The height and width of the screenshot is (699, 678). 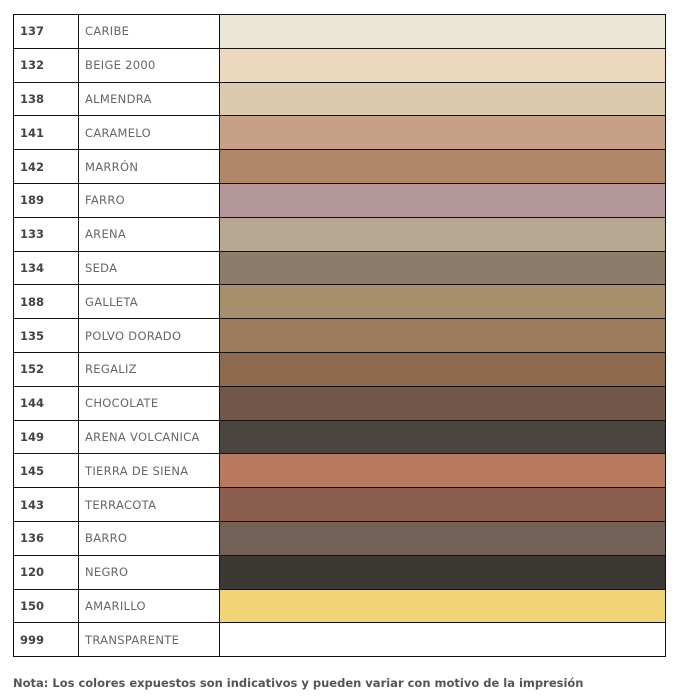 I want to click on color-name: BEIGE 2000, so click(x=149, y=65).